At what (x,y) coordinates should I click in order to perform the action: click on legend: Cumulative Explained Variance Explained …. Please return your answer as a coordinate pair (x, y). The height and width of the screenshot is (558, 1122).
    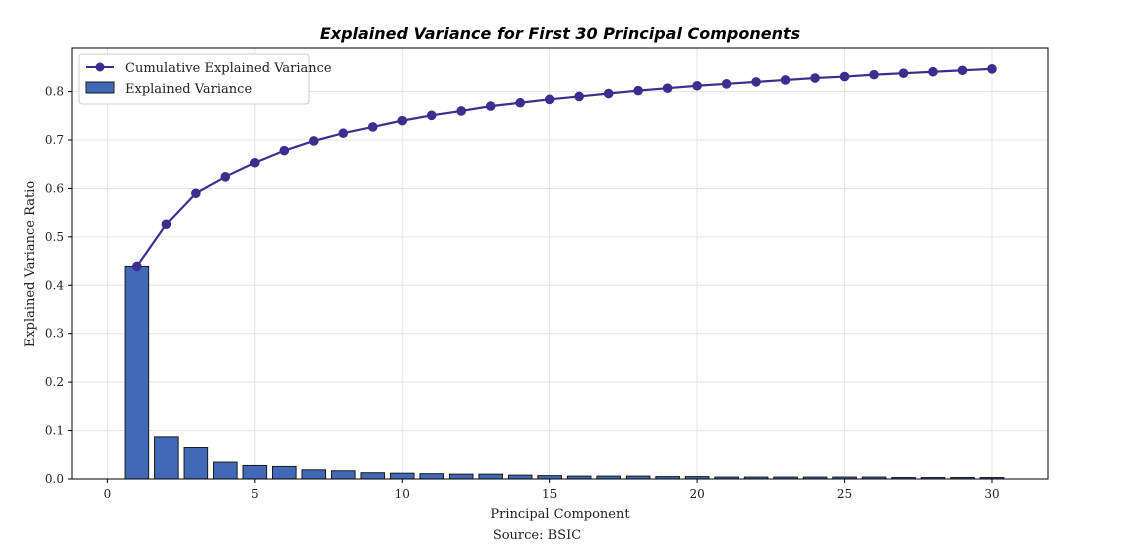
    Looking at the image, I should click on (205, 79).